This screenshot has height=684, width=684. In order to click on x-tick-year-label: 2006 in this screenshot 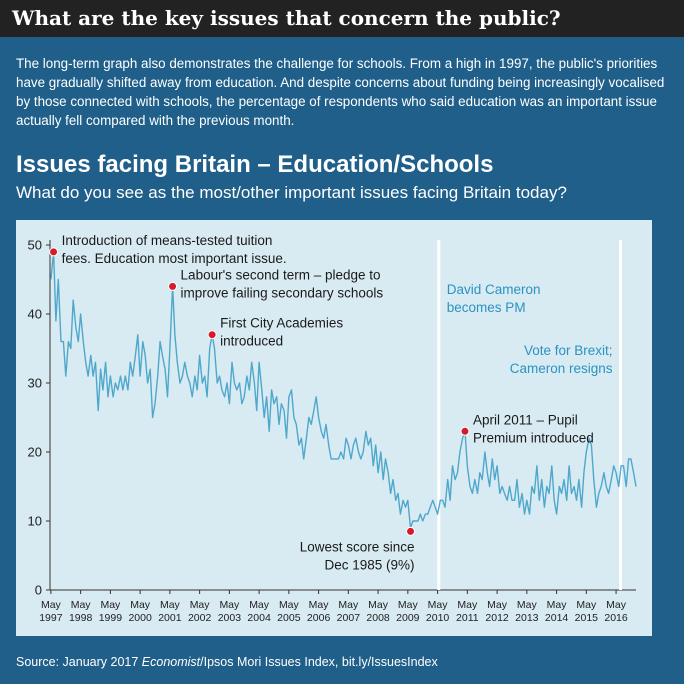, I will do `click(319, 618)`.